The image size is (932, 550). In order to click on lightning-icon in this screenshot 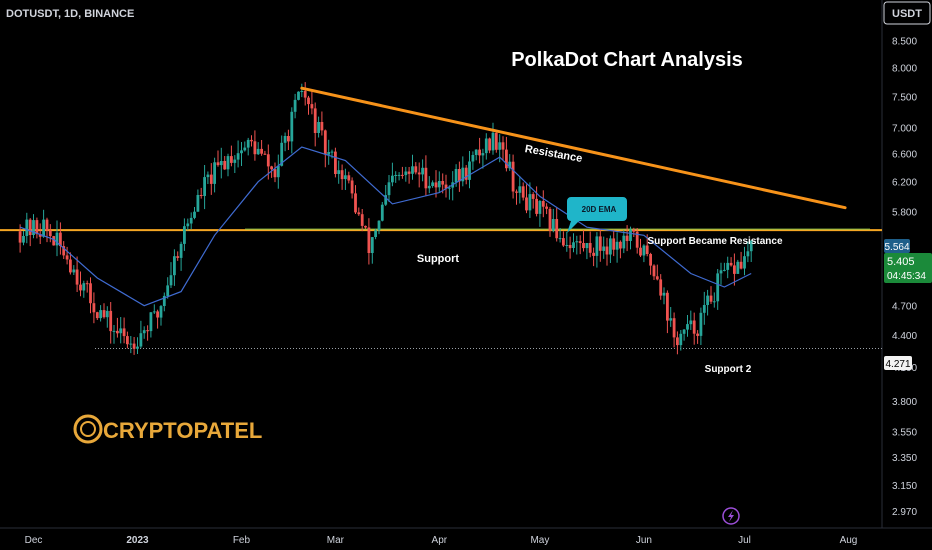, I will do `click(731, 516)`.